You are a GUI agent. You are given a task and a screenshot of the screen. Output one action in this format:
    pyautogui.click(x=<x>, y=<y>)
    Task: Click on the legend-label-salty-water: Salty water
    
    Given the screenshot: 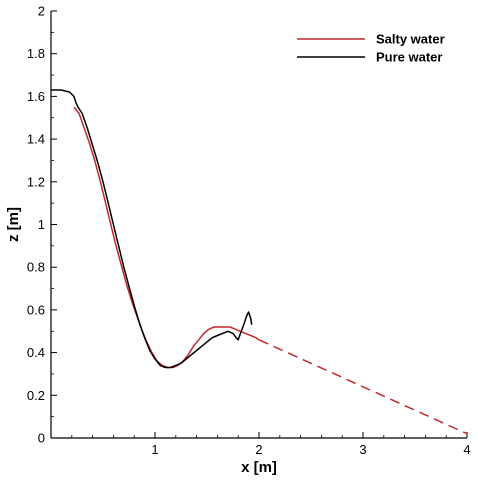 What is the action you would take?
    pyautogui.click(x=410, y=39)
    